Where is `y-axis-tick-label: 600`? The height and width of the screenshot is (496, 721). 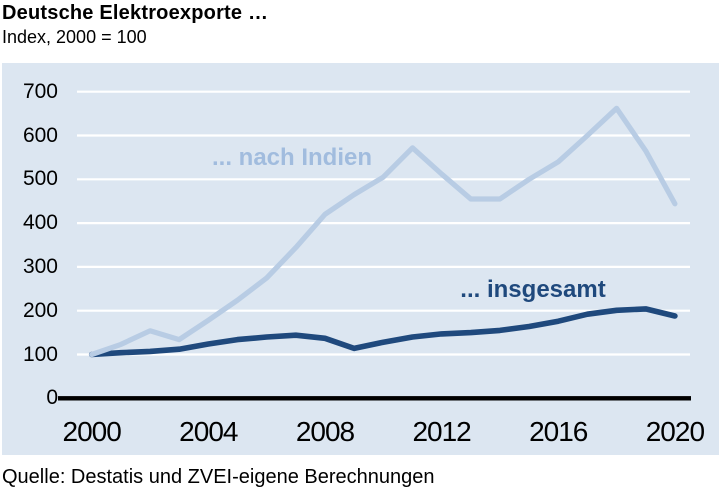 y-axis-tick-label: 600 is located at coordinates (40, 135).